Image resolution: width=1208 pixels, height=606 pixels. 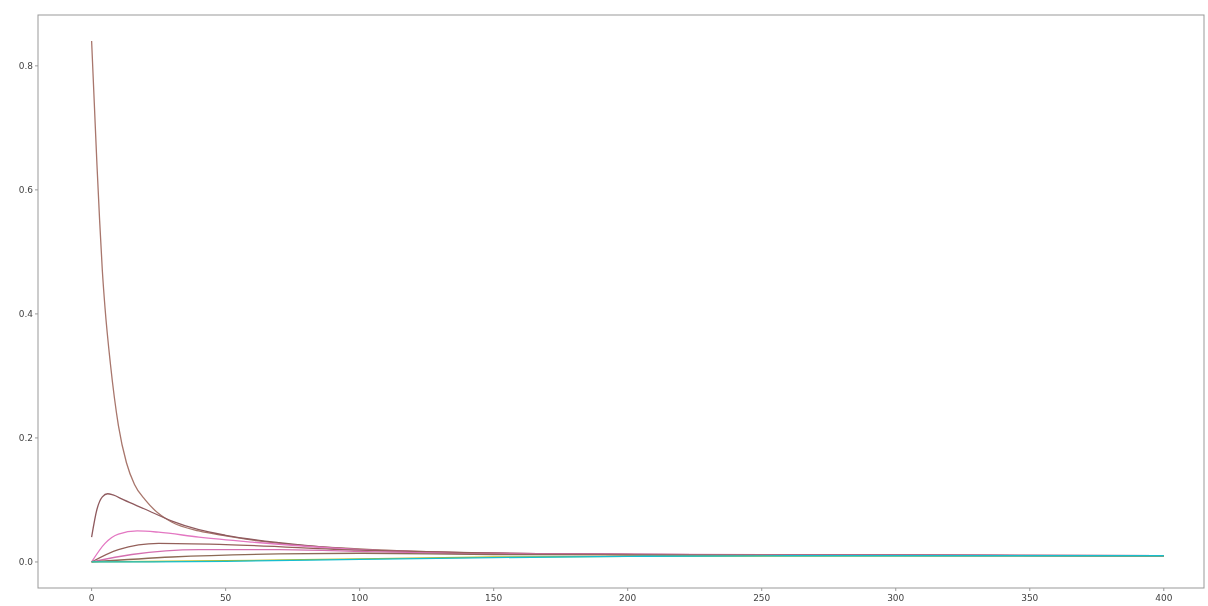 What do you see at coordinates (25, 437) in the screenshot?
I see `y-tick-label: 0.2` at bounding box center [25, 437].